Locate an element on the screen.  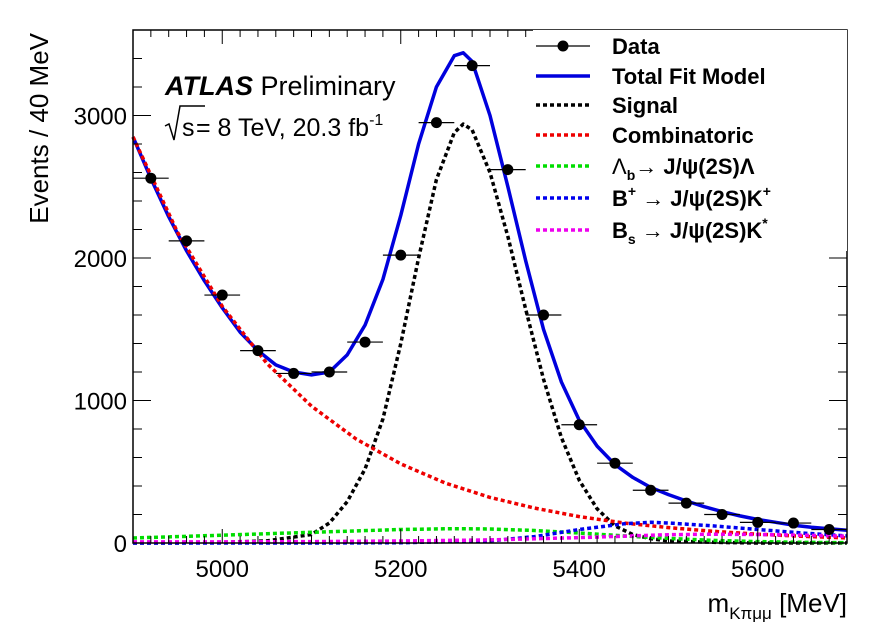
energy-text: = 8 TeV, 20.3 fb-1 is located at coordinates (289, 127).